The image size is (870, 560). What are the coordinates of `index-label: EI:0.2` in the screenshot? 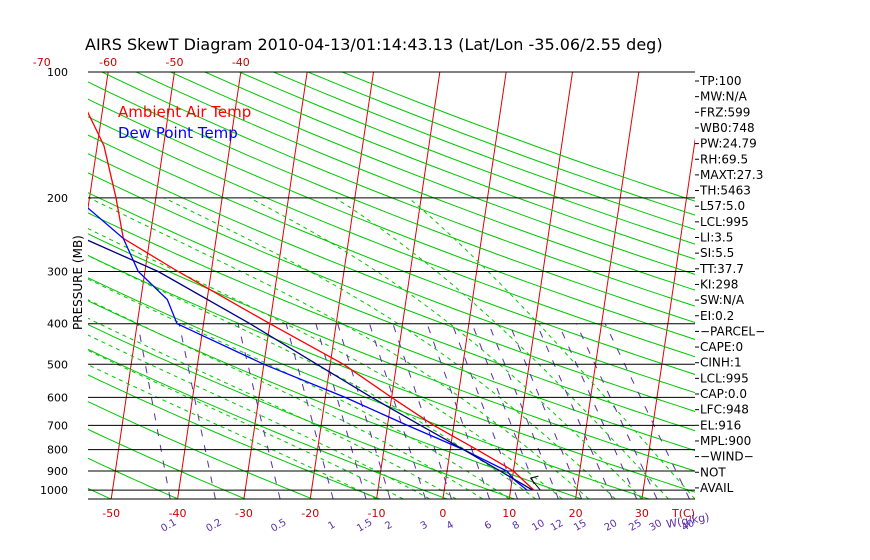 It's located at (717, 316).